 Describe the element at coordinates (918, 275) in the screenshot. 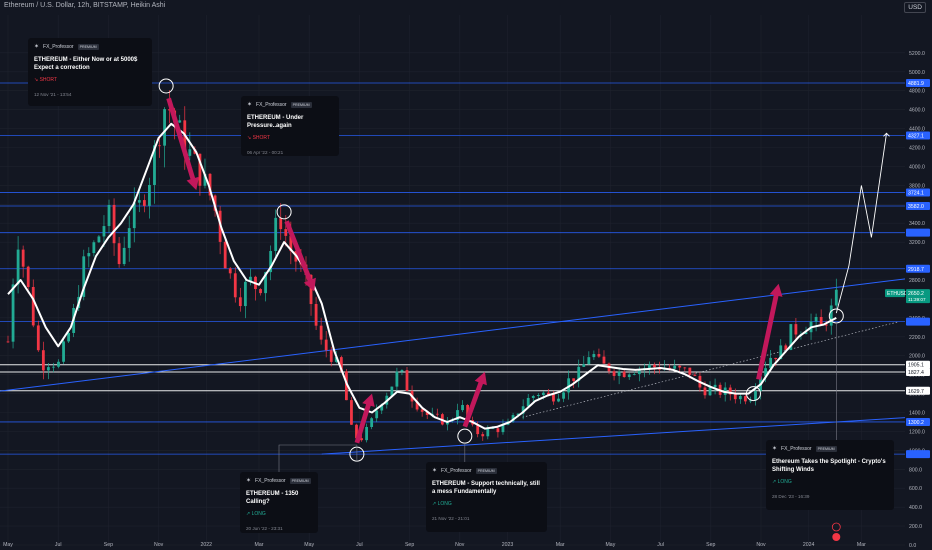

I see `price-axis-background` at that location.